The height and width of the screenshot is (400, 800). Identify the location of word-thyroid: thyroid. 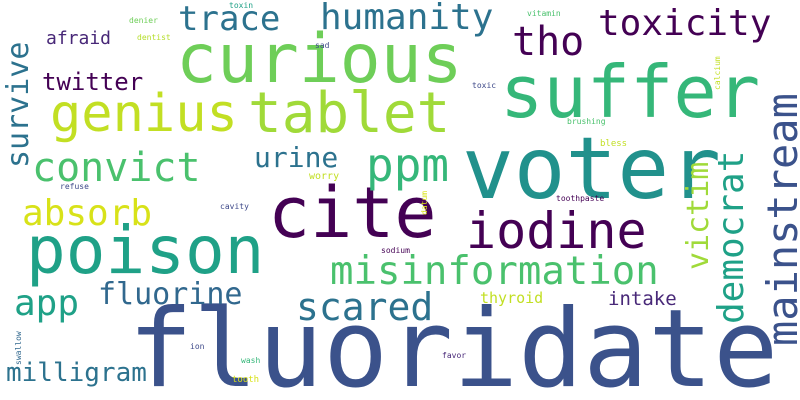
(512, 298).